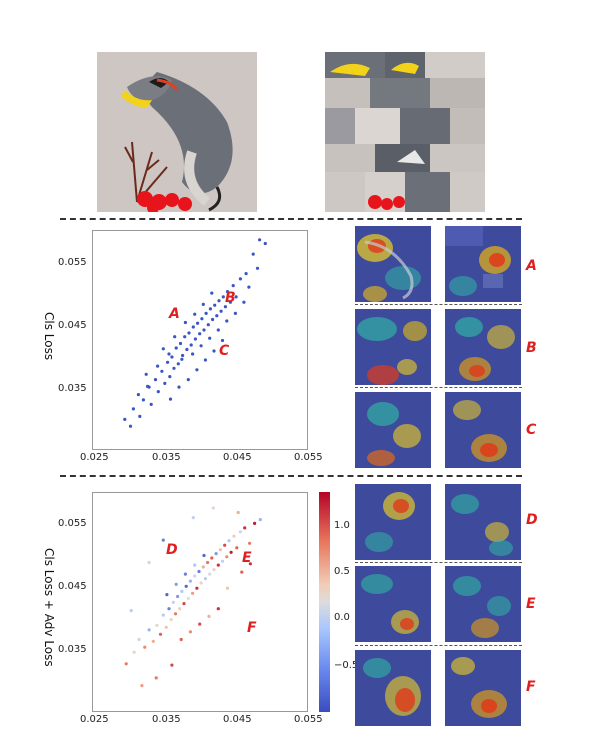 The image size is (590, 736). Describe the element at coordinates (195, 333) in the screenshot. I see `chart-1-plot` at that location.